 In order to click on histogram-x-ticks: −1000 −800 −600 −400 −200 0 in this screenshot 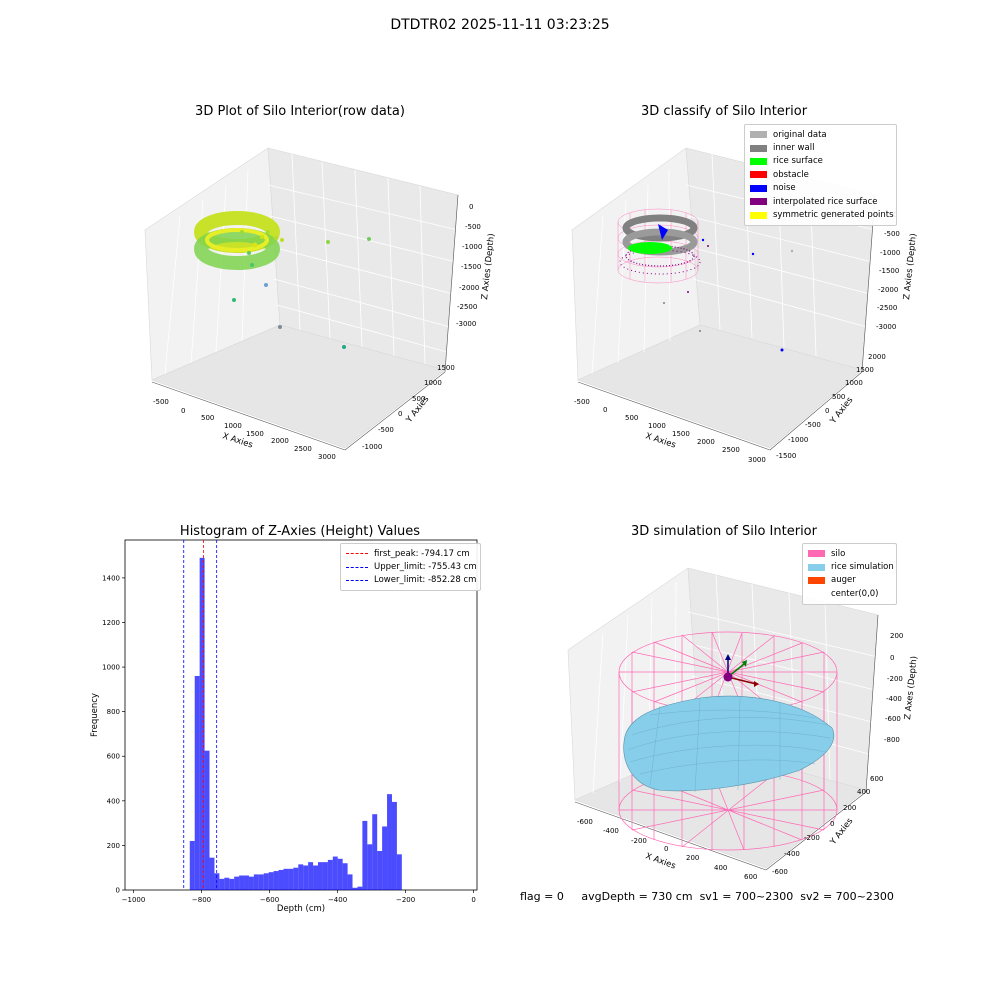, I will do `click(299, 897)`.